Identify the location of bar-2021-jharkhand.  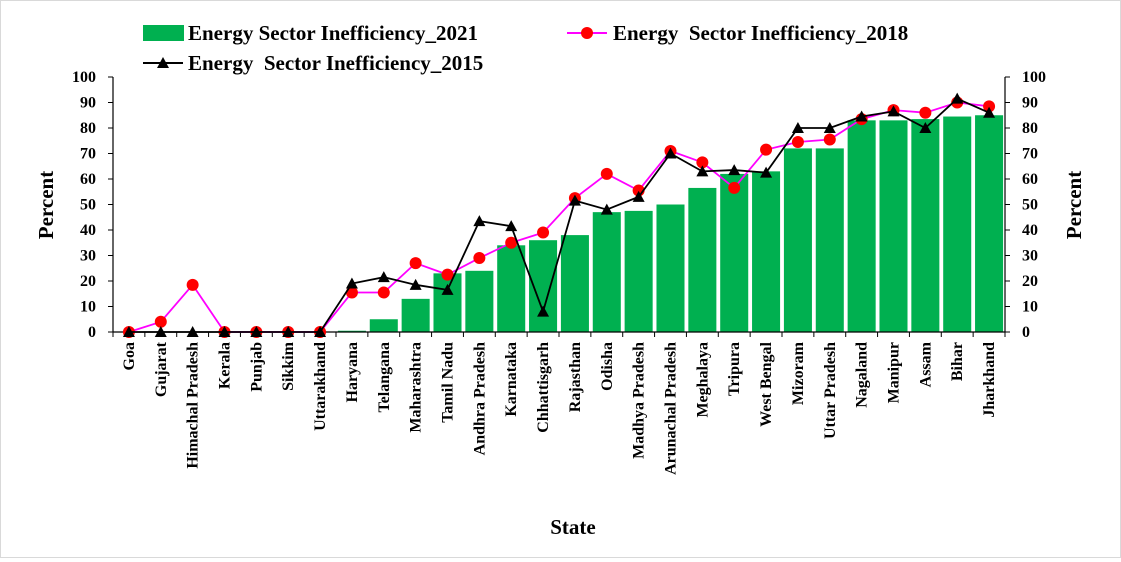
(989, 223).